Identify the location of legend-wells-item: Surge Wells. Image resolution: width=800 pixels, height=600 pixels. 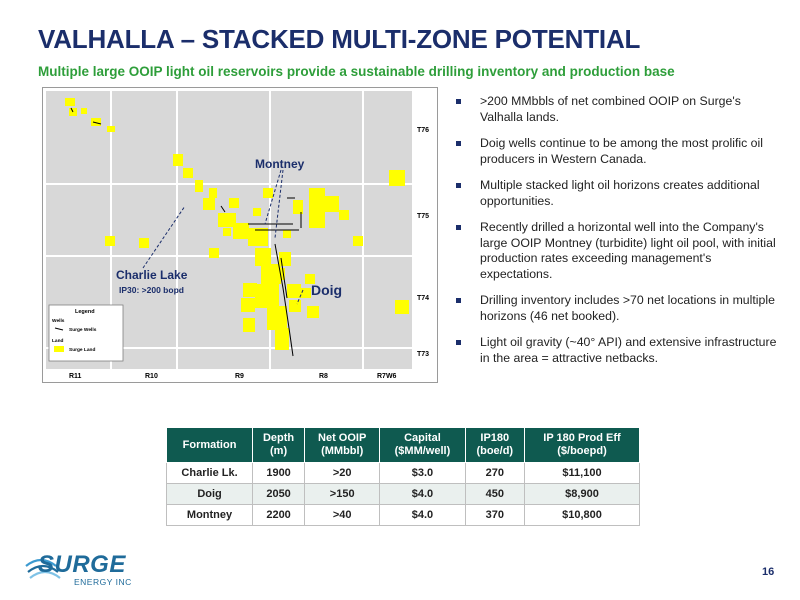
(83, 330).